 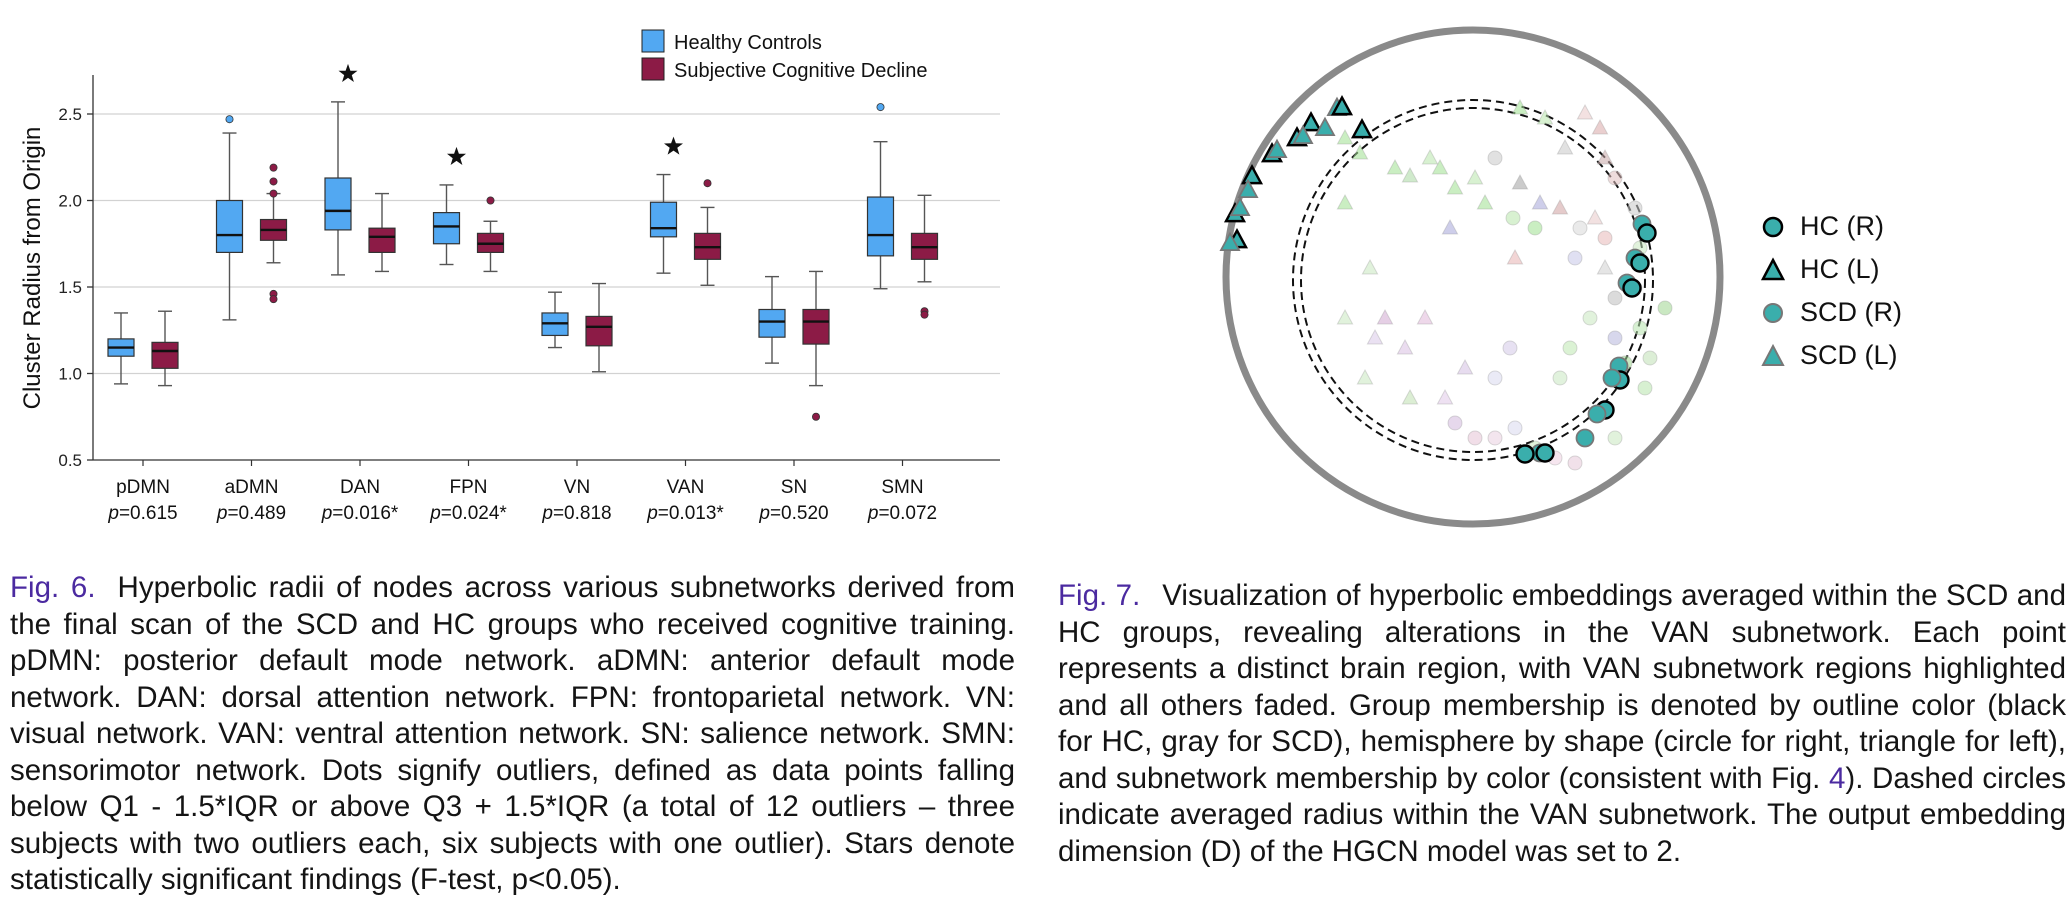 What do you see at coordinates (546, 244) in the screenshot?
I see `y-gridlines` at bounding box center [546, 244].